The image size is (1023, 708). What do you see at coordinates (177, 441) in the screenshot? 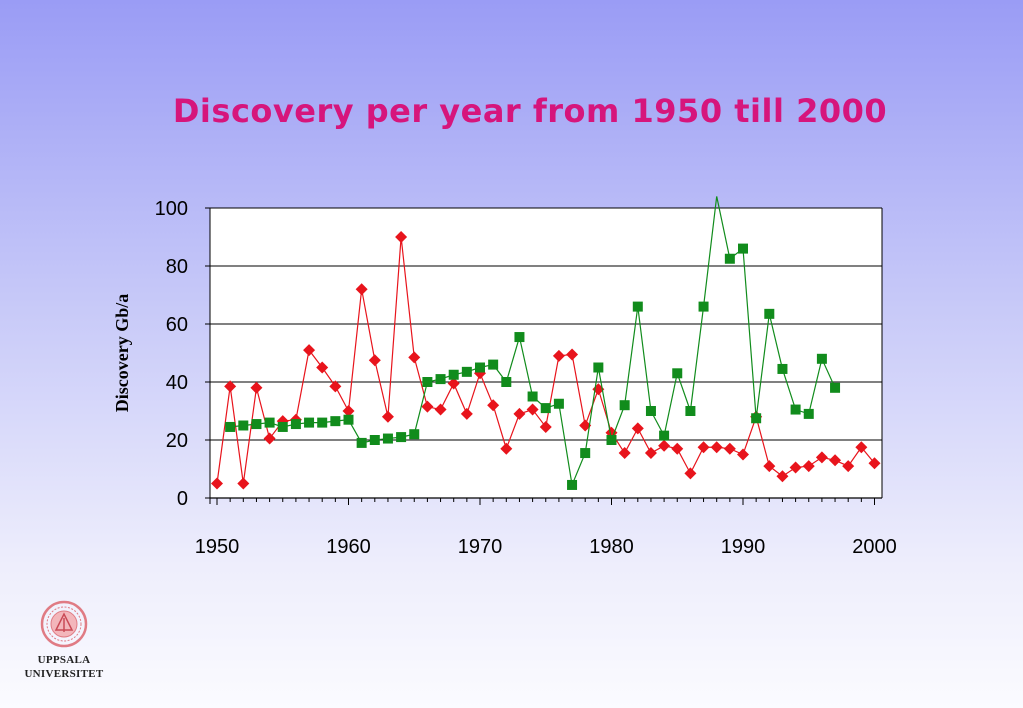
I see `y-tick-label: 20` at bounding box center [177, 441].